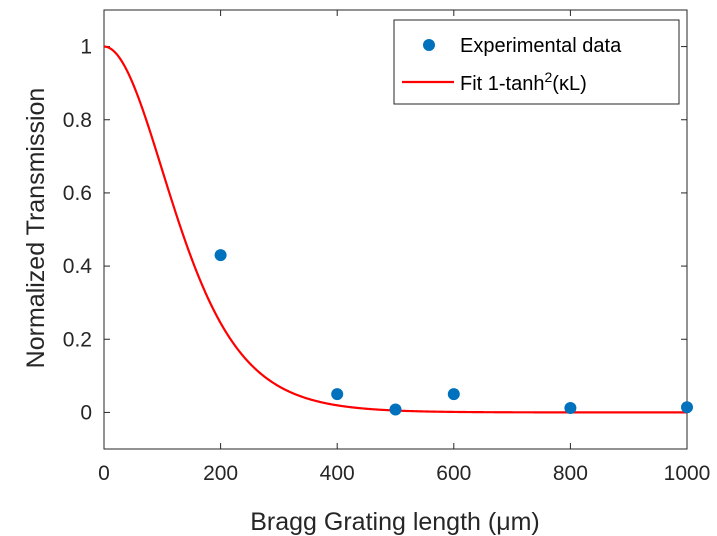 This screenshot has height=536, width=717. What do you see at coordinates (77, 339) in the screenshot?
I see `y-tick-label: 0.2` at bounding box center [77, 339].